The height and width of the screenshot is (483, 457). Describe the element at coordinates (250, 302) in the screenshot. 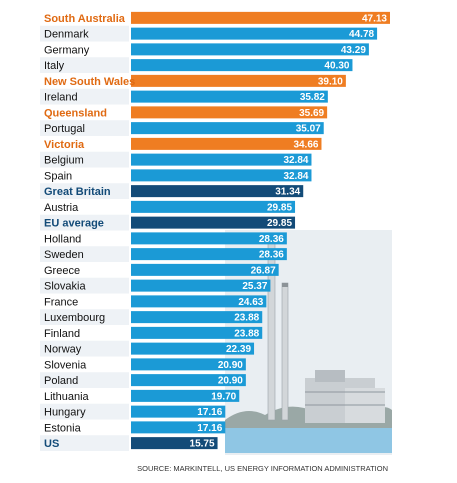

I see `value-label: 24.63` at that location.